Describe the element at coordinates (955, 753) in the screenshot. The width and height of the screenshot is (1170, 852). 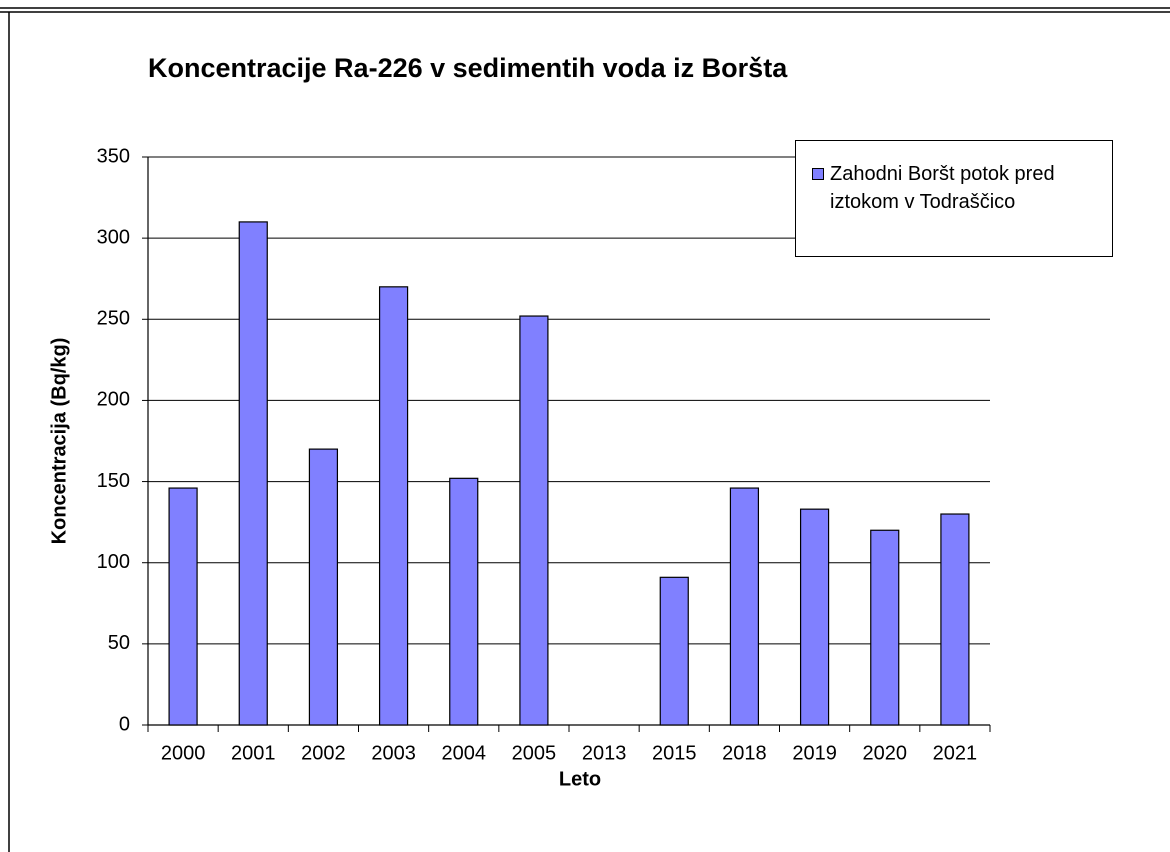
I see `x-tick-label: 2021` at that location.